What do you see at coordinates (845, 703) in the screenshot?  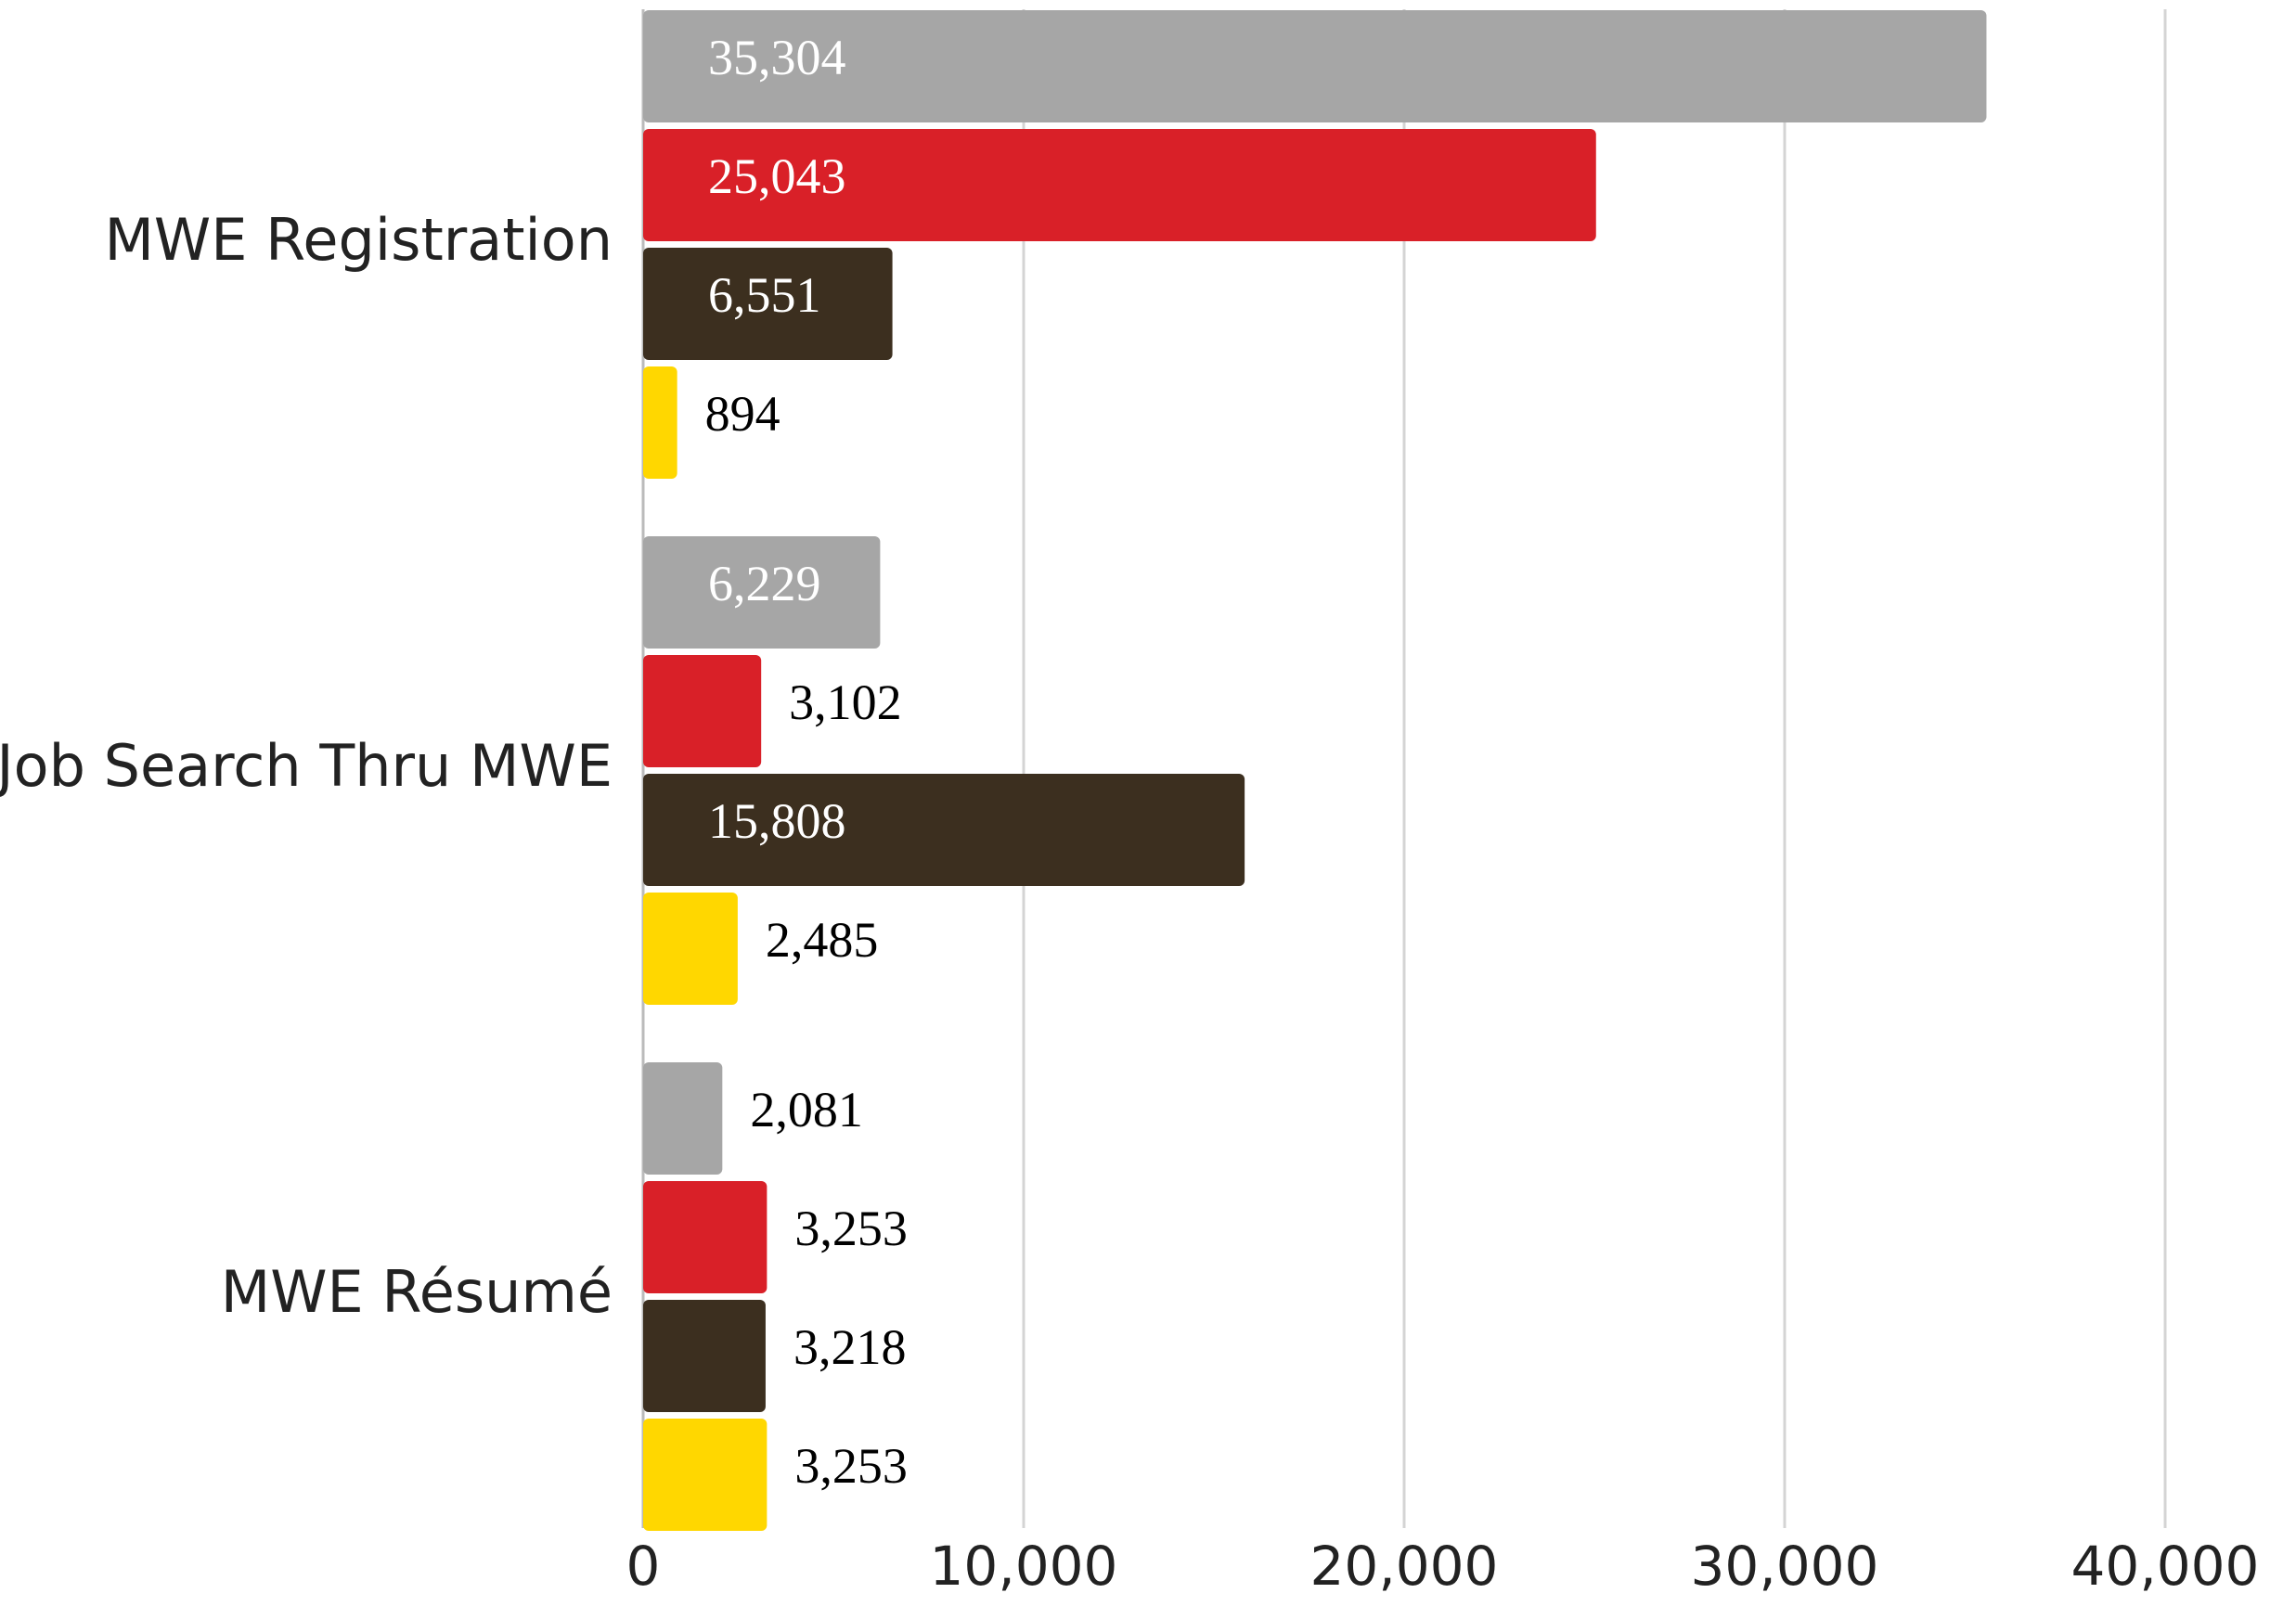 I see `value-label: 3,102` at bounding box center [845, 703].